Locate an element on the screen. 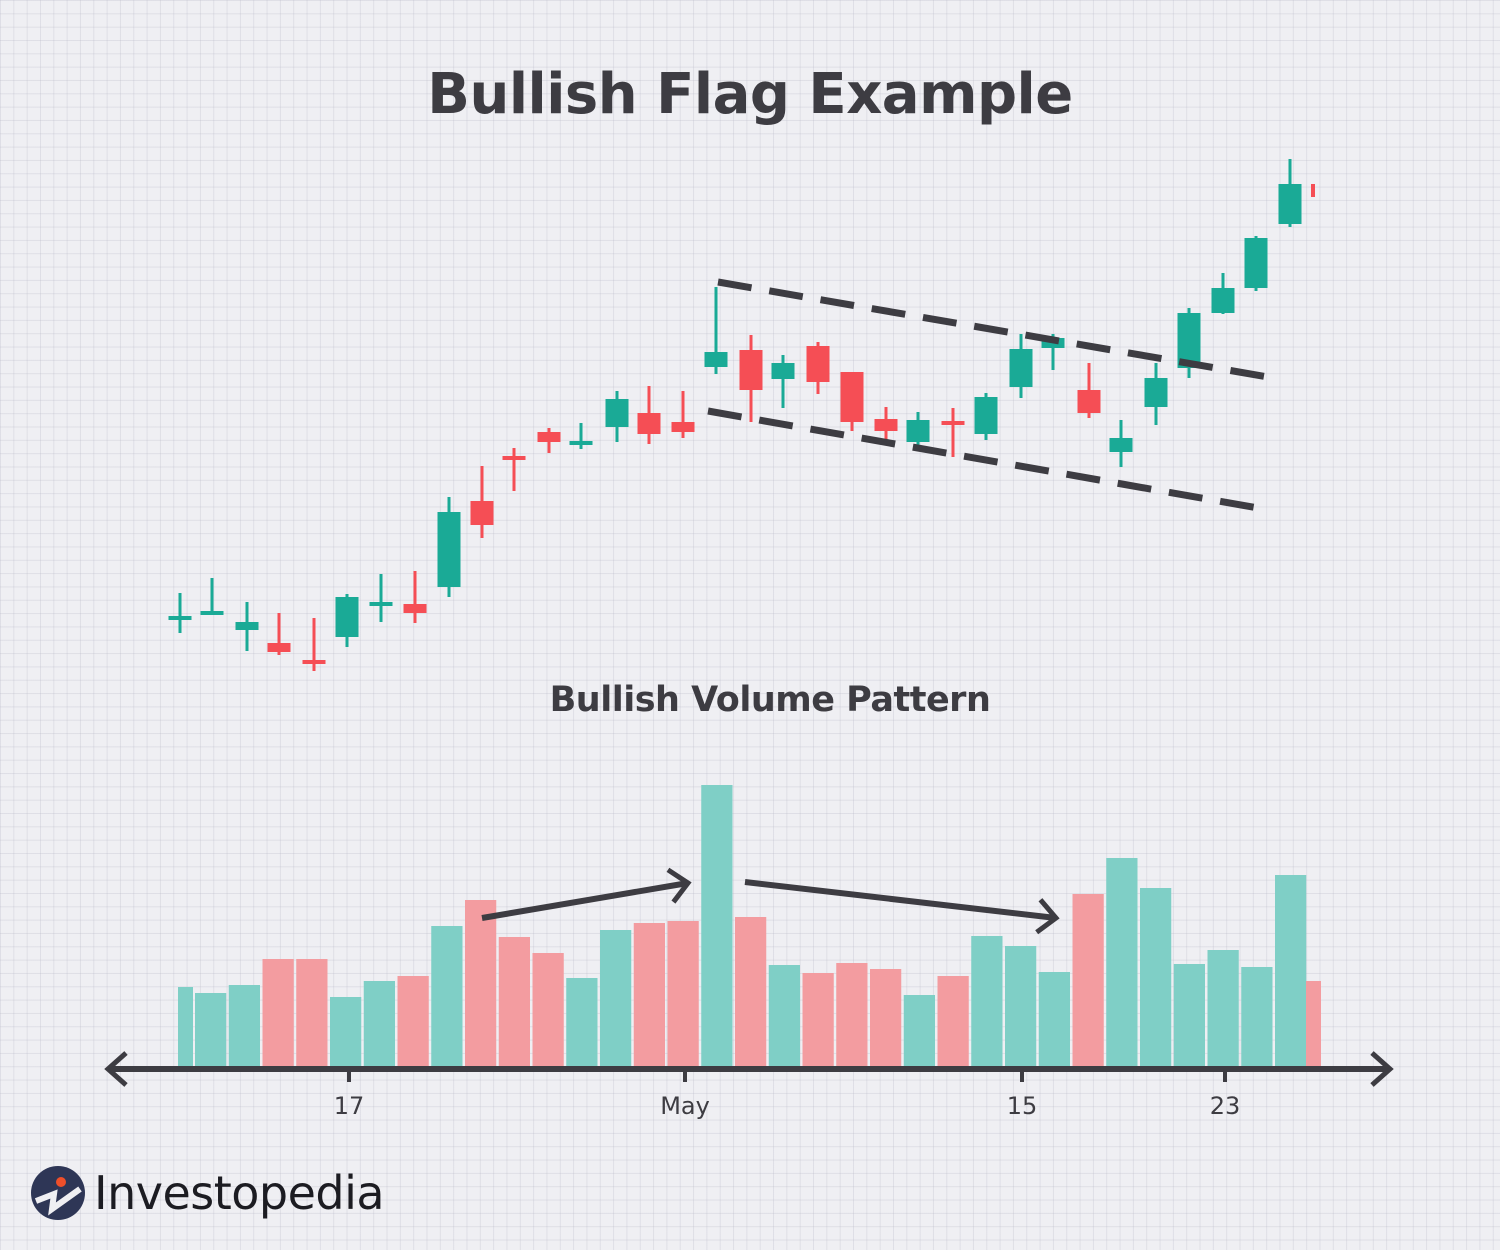 Image resolution: width=1500 pixels, height=1250 pixels. x-axis is located at coordinates (749, 1069).